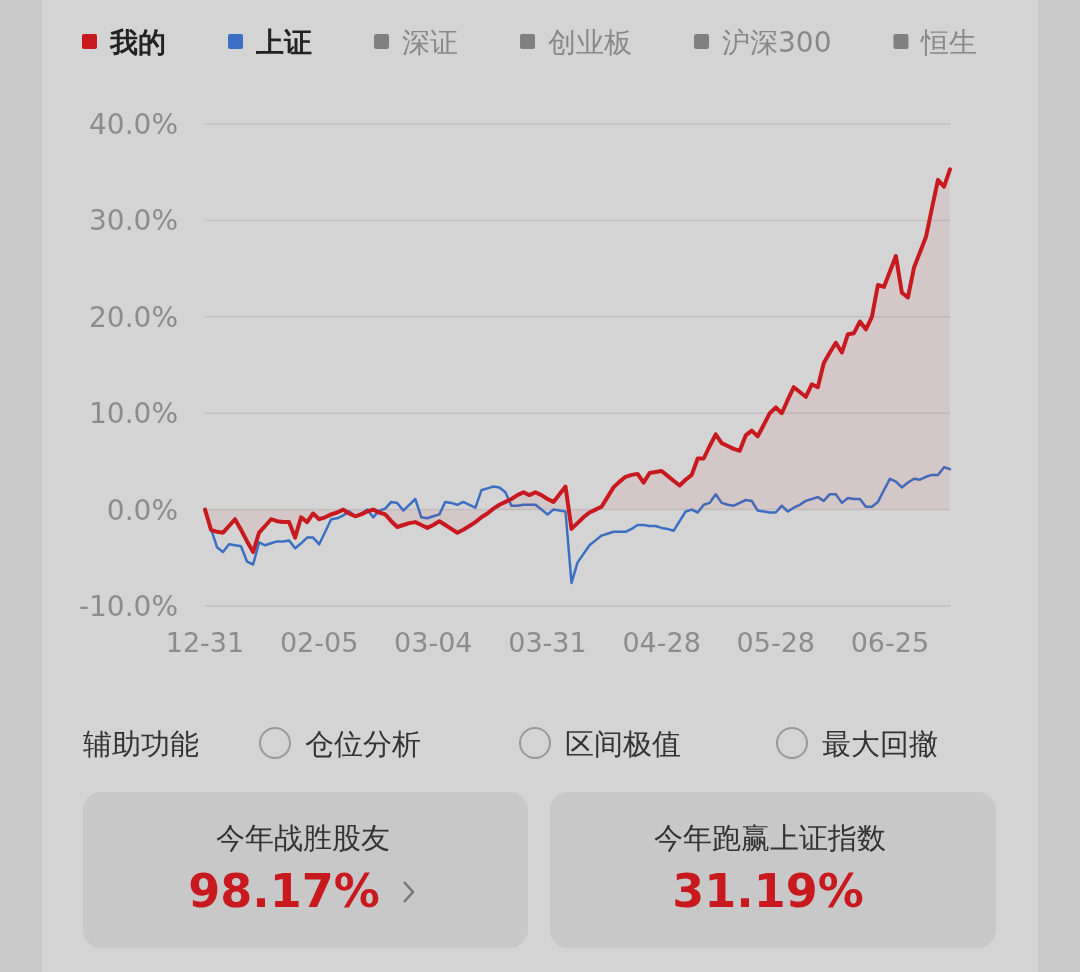 Image resolution: width=1080 pixels, height=972 pixels. I want to click on y-tick-label: 40.0%, so click(133, 124).